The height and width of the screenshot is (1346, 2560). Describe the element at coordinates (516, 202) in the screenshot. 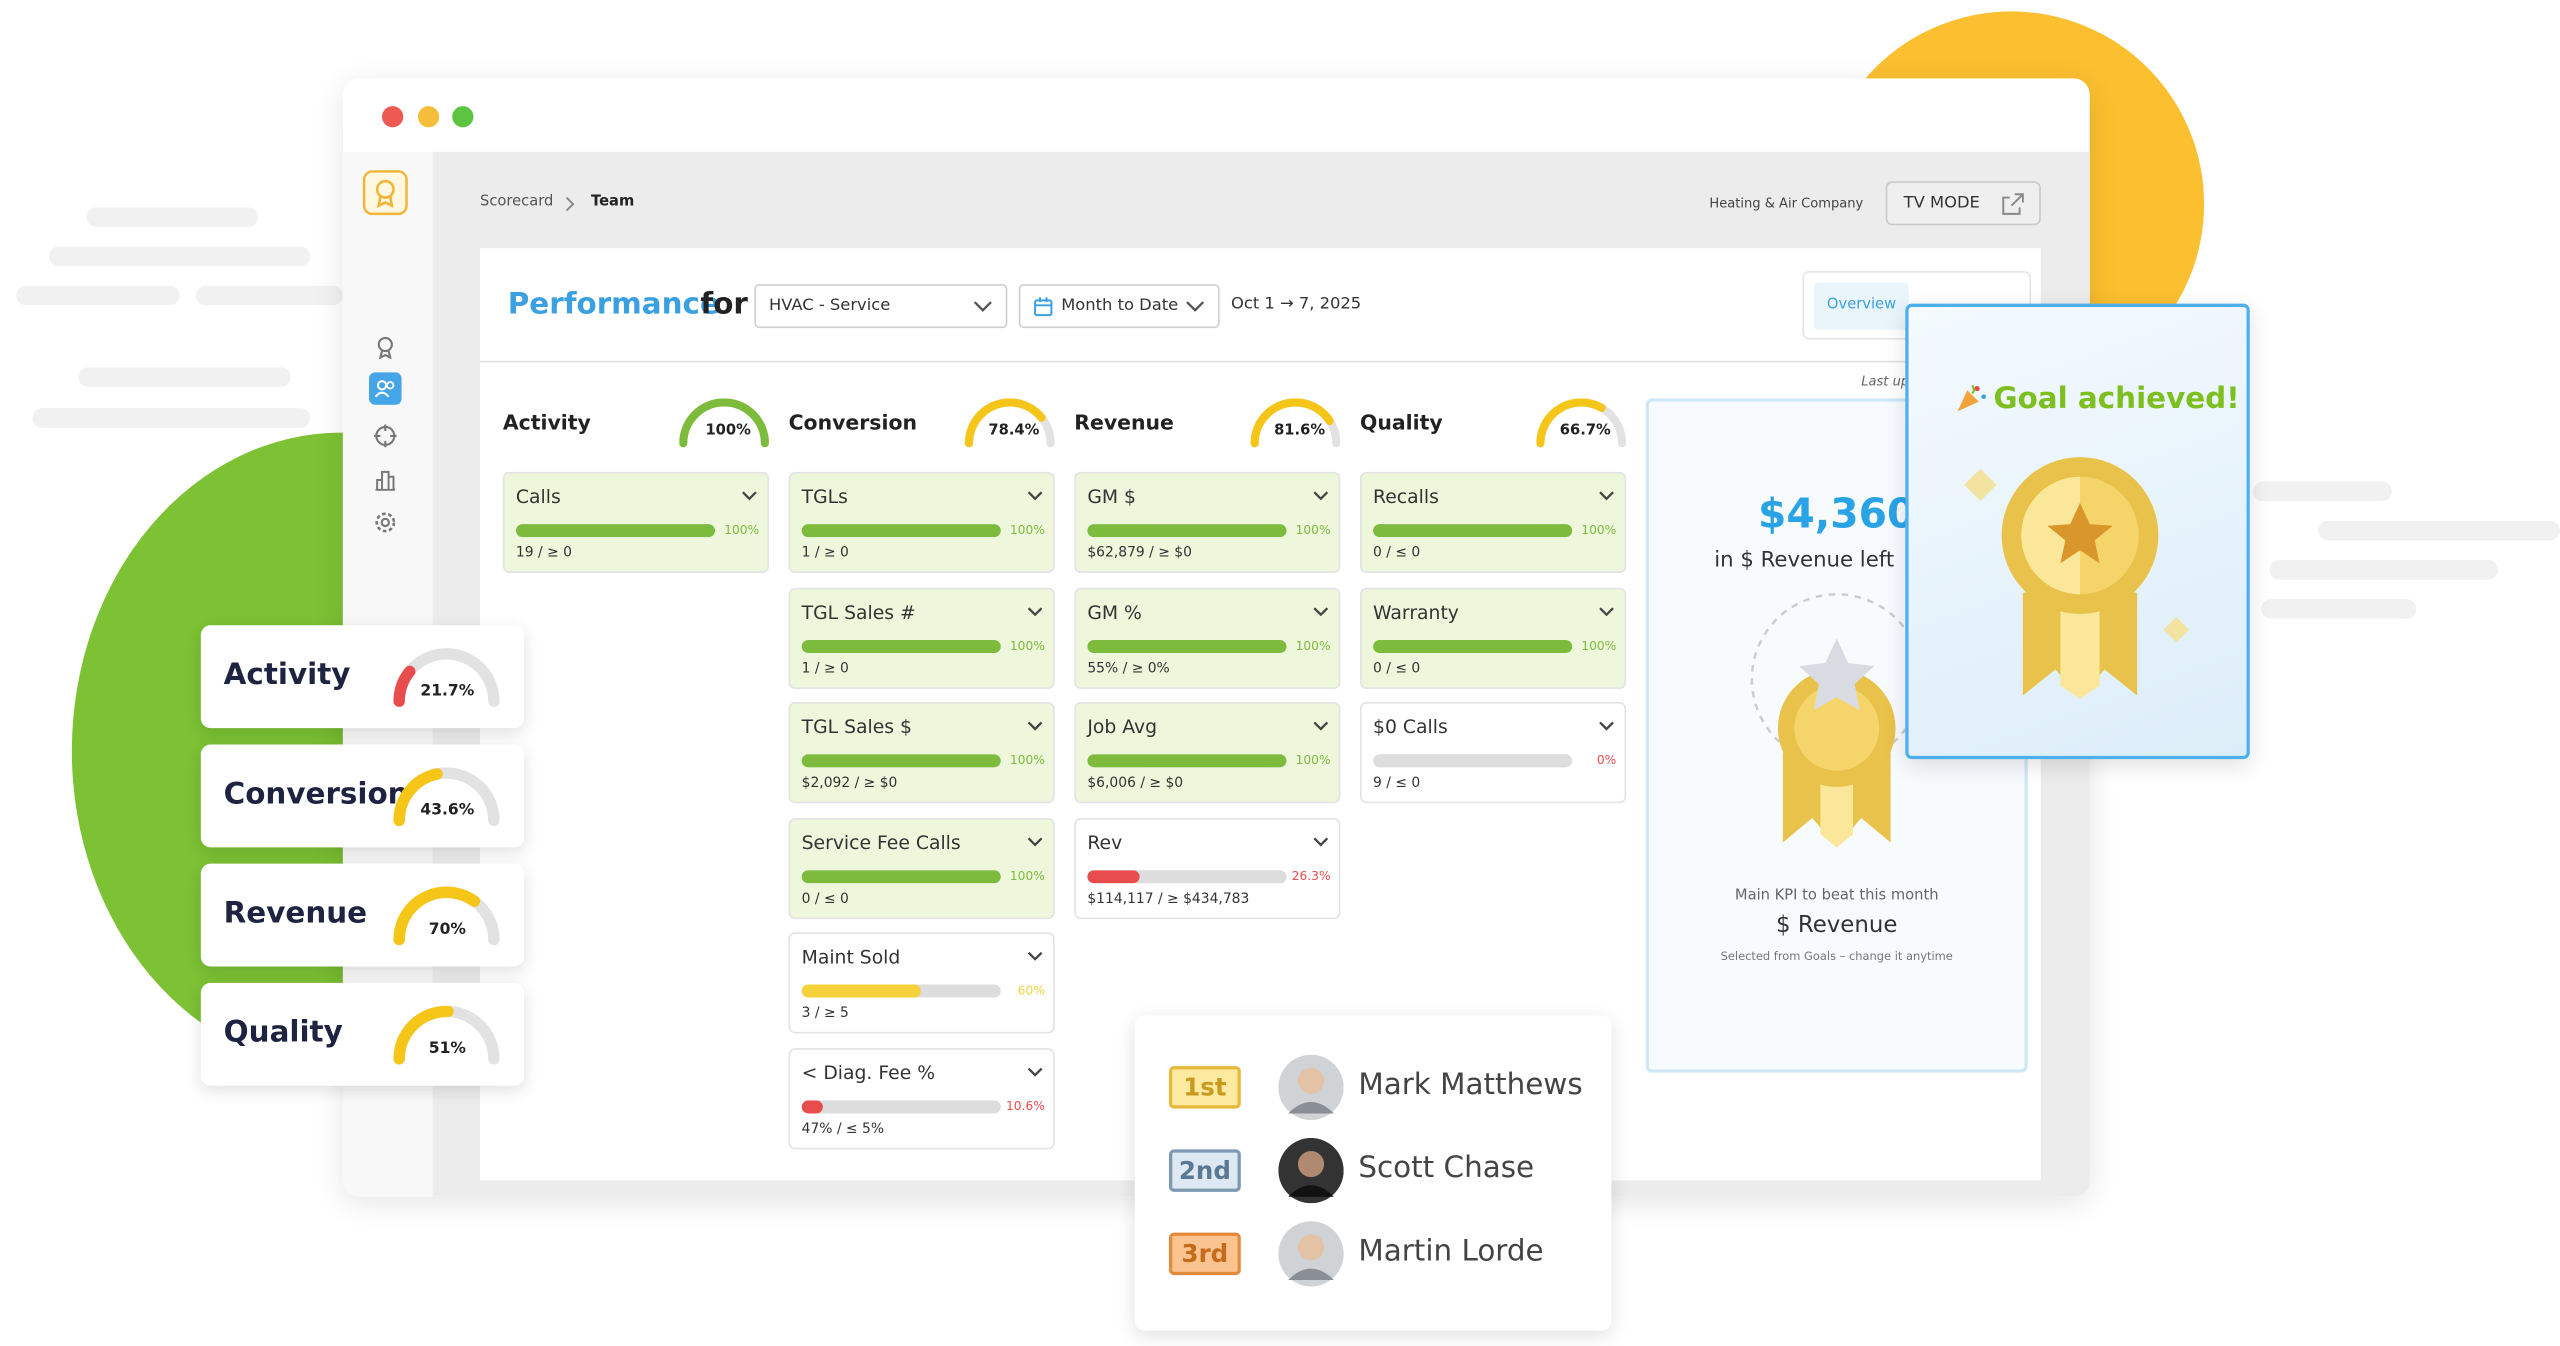

I see `breadcrumb: Scorecard` at that location.